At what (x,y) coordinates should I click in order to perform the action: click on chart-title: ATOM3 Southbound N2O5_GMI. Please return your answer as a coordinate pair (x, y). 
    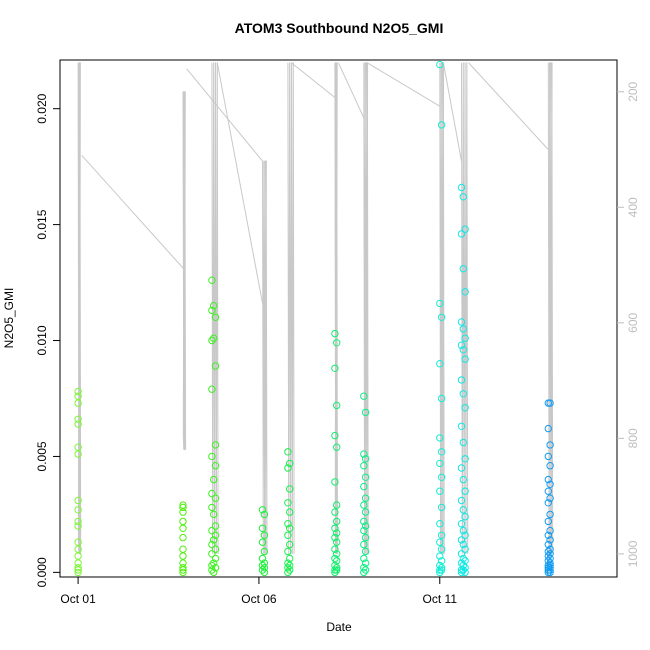
    Looking at the image, I should click on (339, 28).